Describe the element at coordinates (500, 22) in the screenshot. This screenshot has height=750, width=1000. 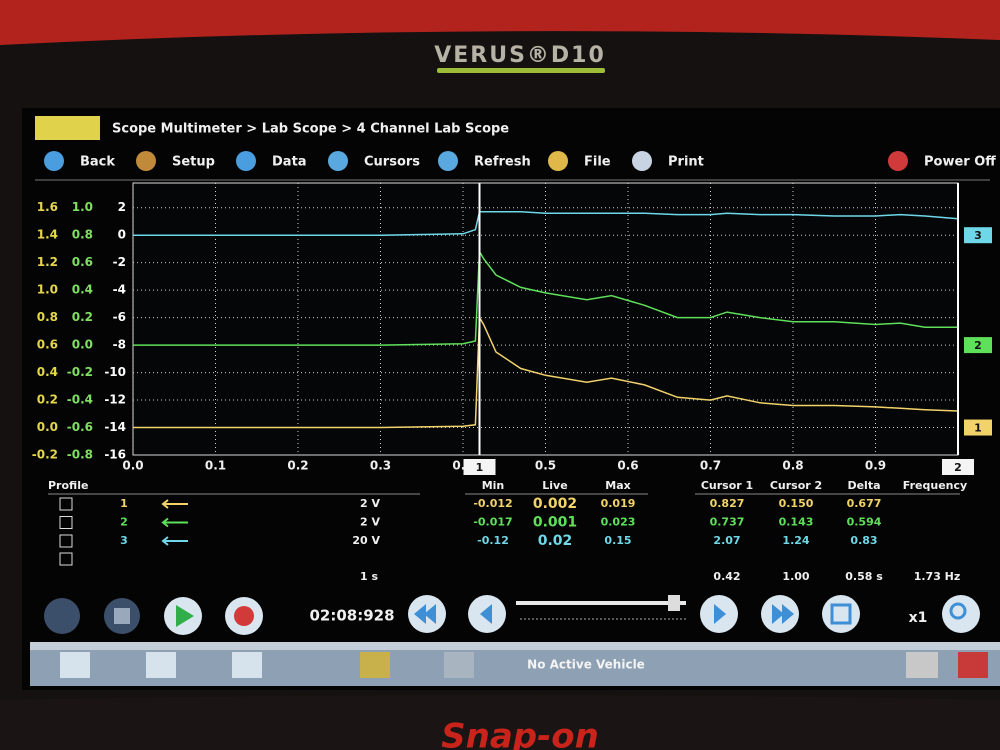
I see `bezel-top` at that location.